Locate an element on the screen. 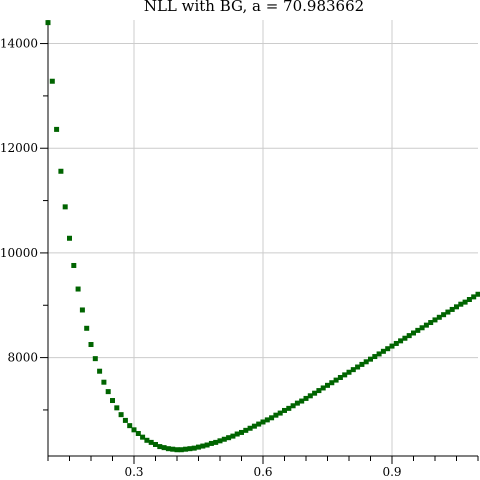  y-tick-label: 12000 is located at coordinates (19, 148).